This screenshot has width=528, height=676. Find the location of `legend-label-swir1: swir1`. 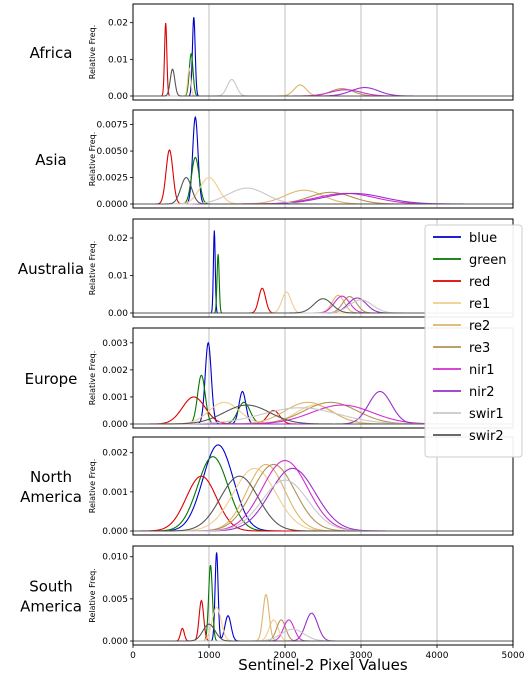

legend-label-swir1: swir1 is located at coordinates (486, 414).